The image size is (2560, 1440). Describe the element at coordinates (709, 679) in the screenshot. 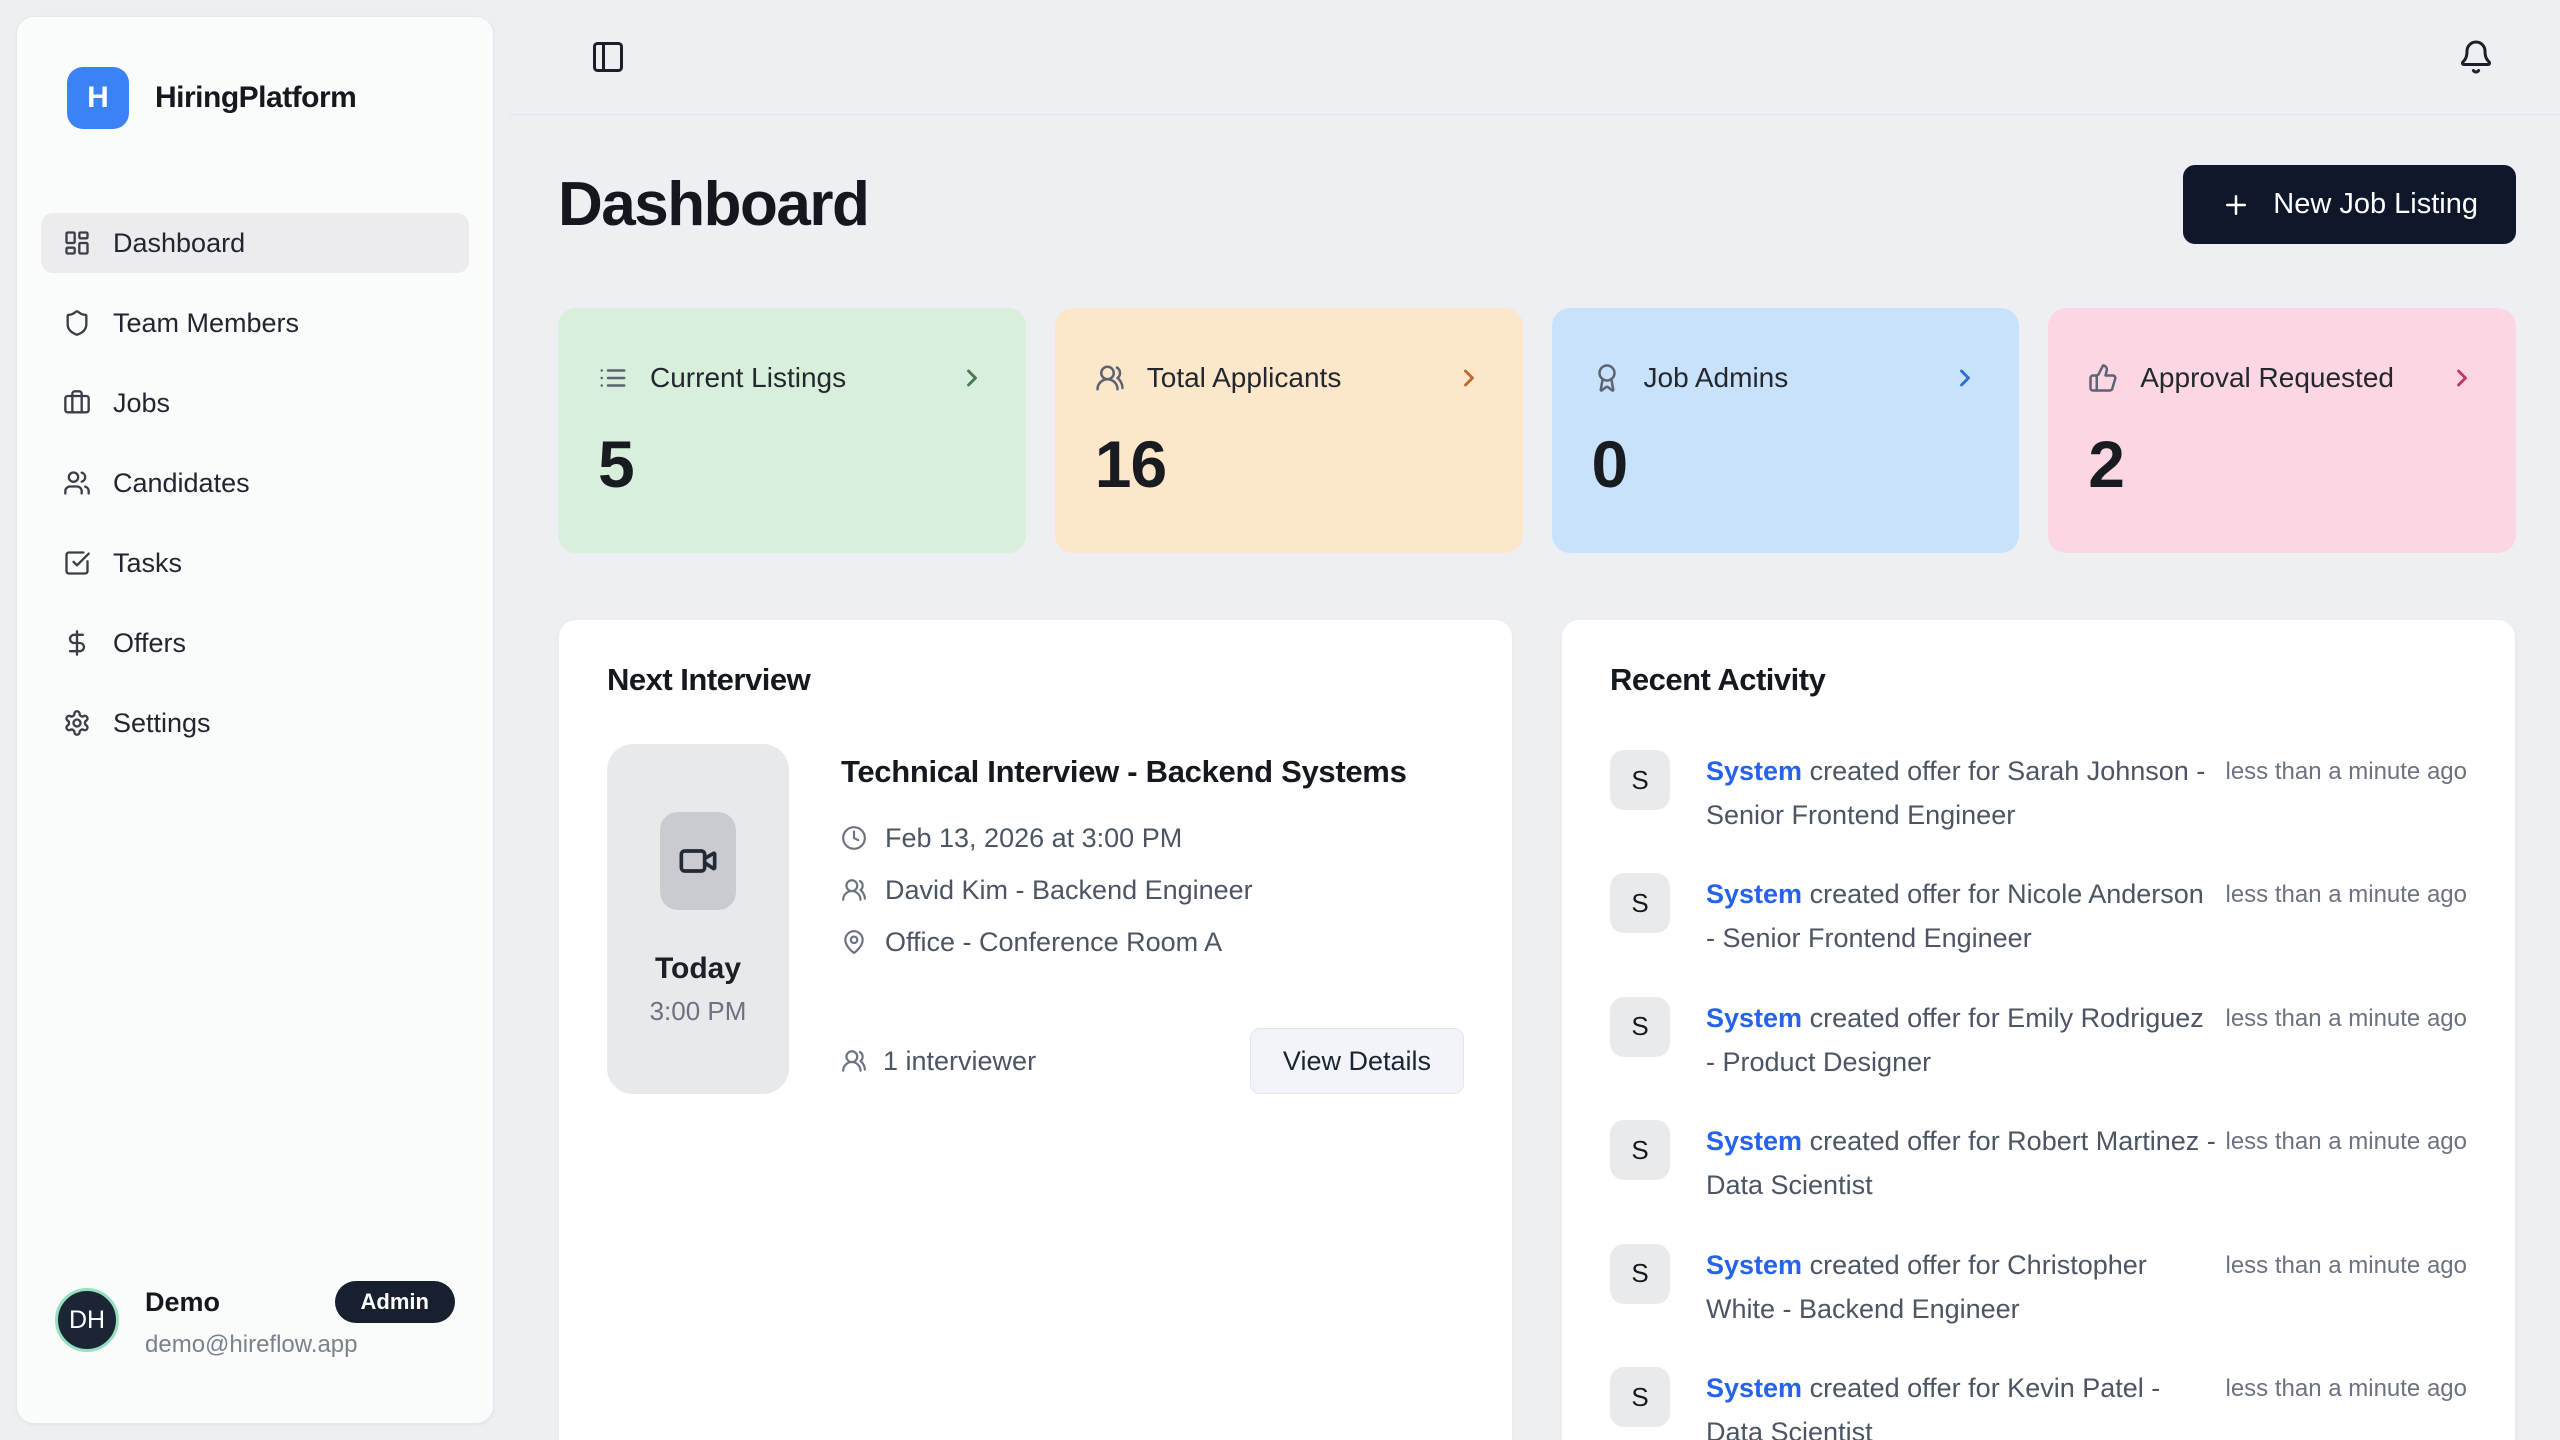

I see `next-interview-heading: Next Interview` at that location.